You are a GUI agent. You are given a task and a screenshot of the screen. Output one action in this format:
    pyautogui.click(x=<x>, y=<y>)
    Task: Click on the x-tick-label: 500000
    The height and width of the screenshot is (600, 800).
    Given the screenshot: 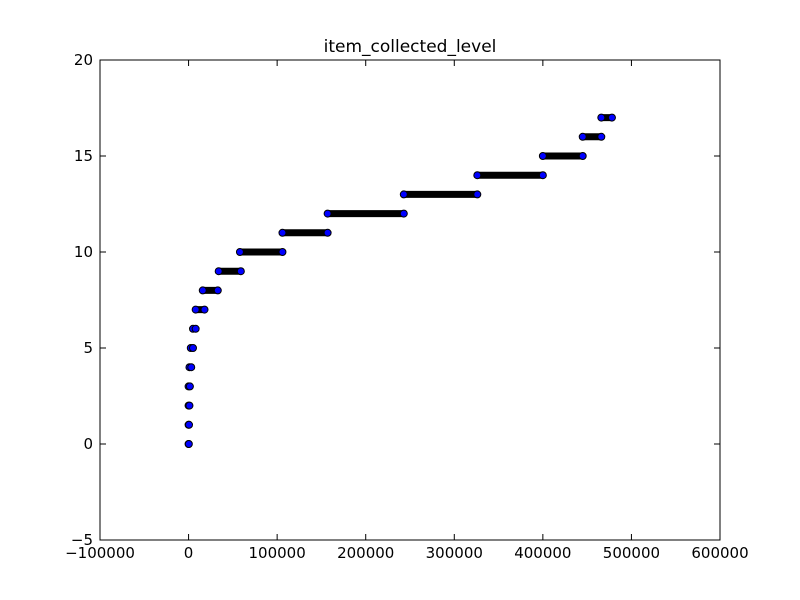 What is the action you would take?
    pyautogui.click(x=631, y=553)
    